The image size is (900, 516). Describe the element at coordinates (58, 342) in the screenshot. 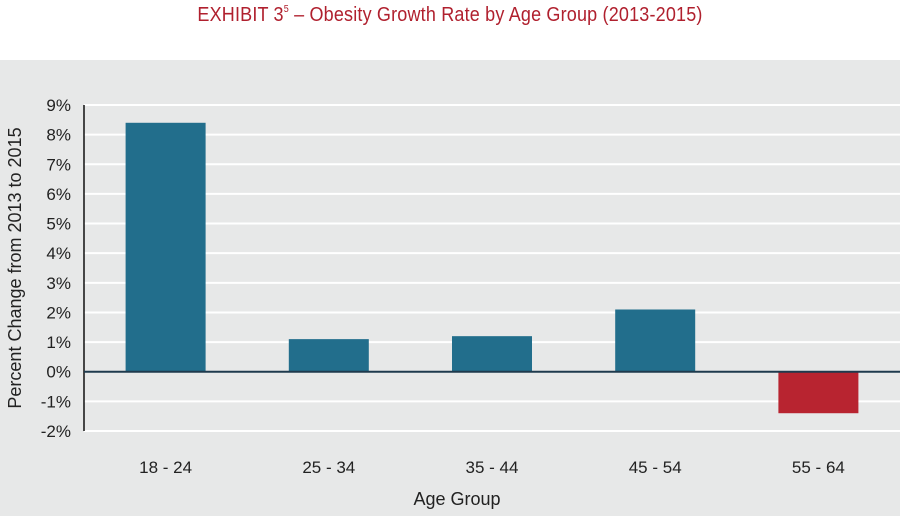

I see `y-tick-label: 1%` at that location.